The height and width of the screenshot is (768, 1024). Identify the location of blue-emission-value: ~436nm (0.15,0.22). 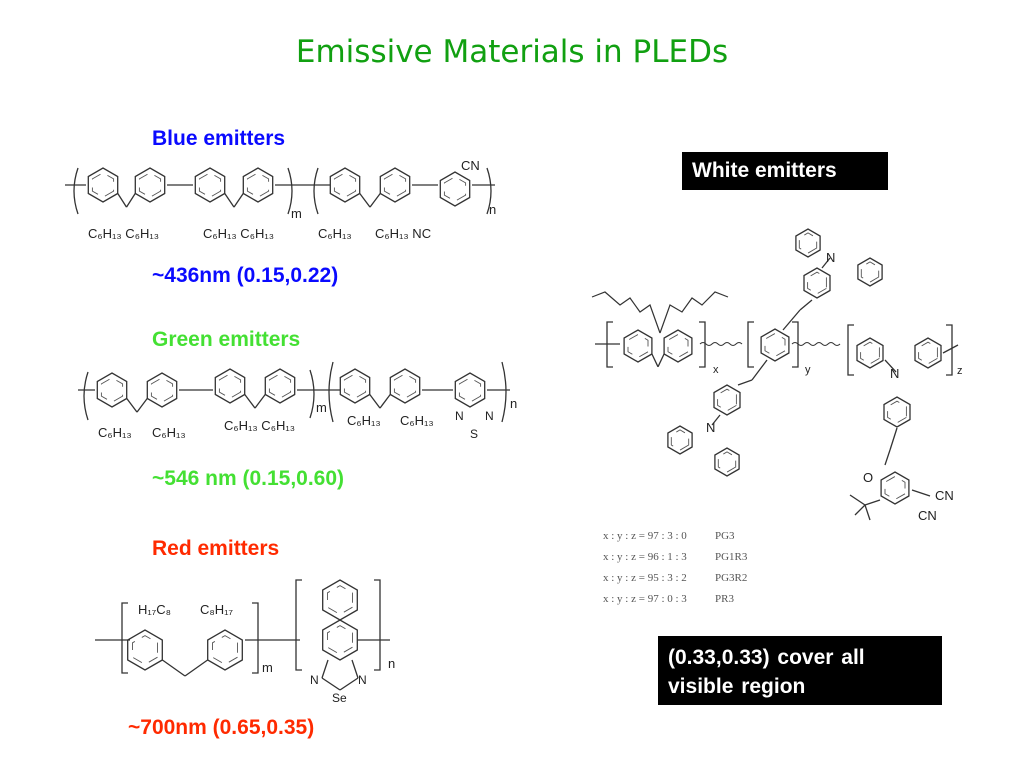
(245, 275).